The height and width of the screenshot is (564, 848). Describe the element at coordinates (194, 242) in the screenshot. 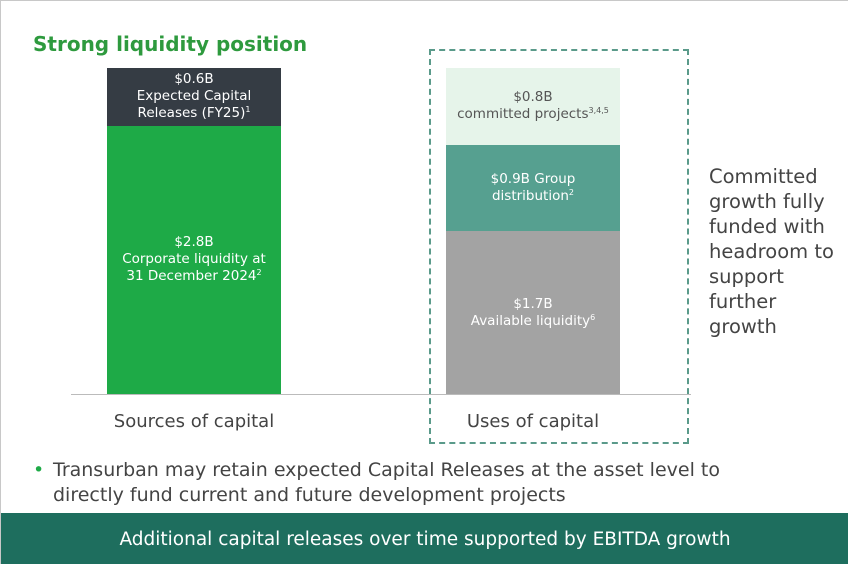

I see `value-label: $2.8B` at that location.